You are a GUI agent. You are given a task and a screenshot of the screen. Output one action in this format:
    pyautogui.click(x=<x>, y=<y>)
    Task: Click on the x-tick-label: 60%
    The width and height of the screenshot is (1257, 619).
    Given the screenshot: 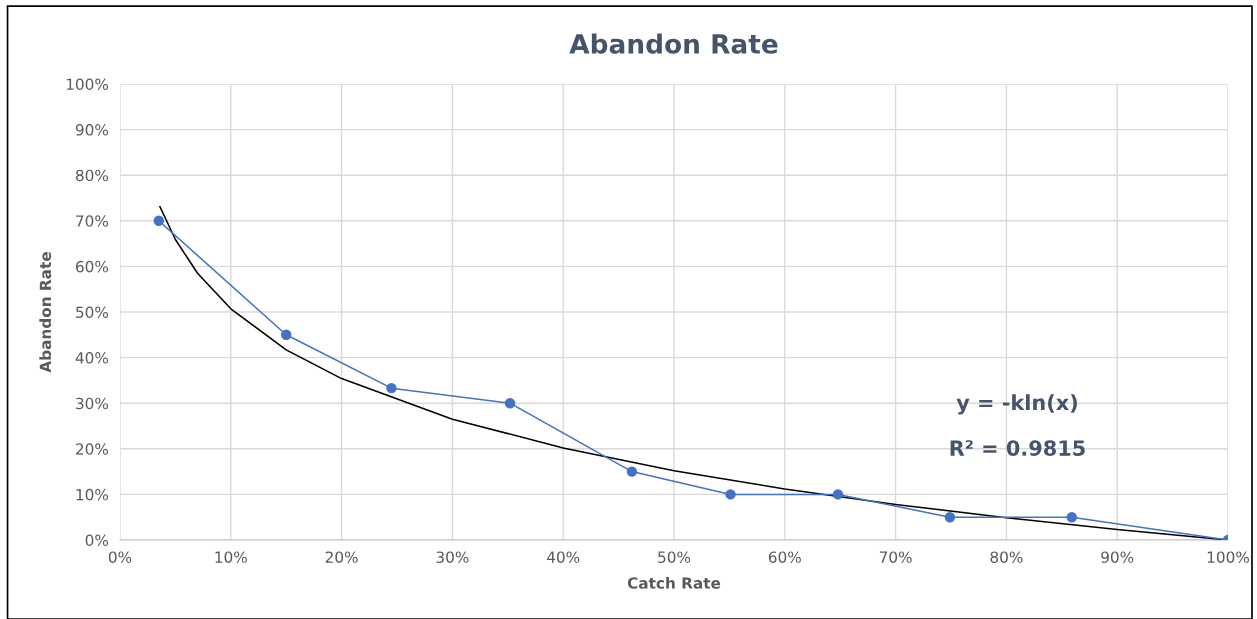 What is the action you would take?
    pyautogui.click(x=784, y=557)
    